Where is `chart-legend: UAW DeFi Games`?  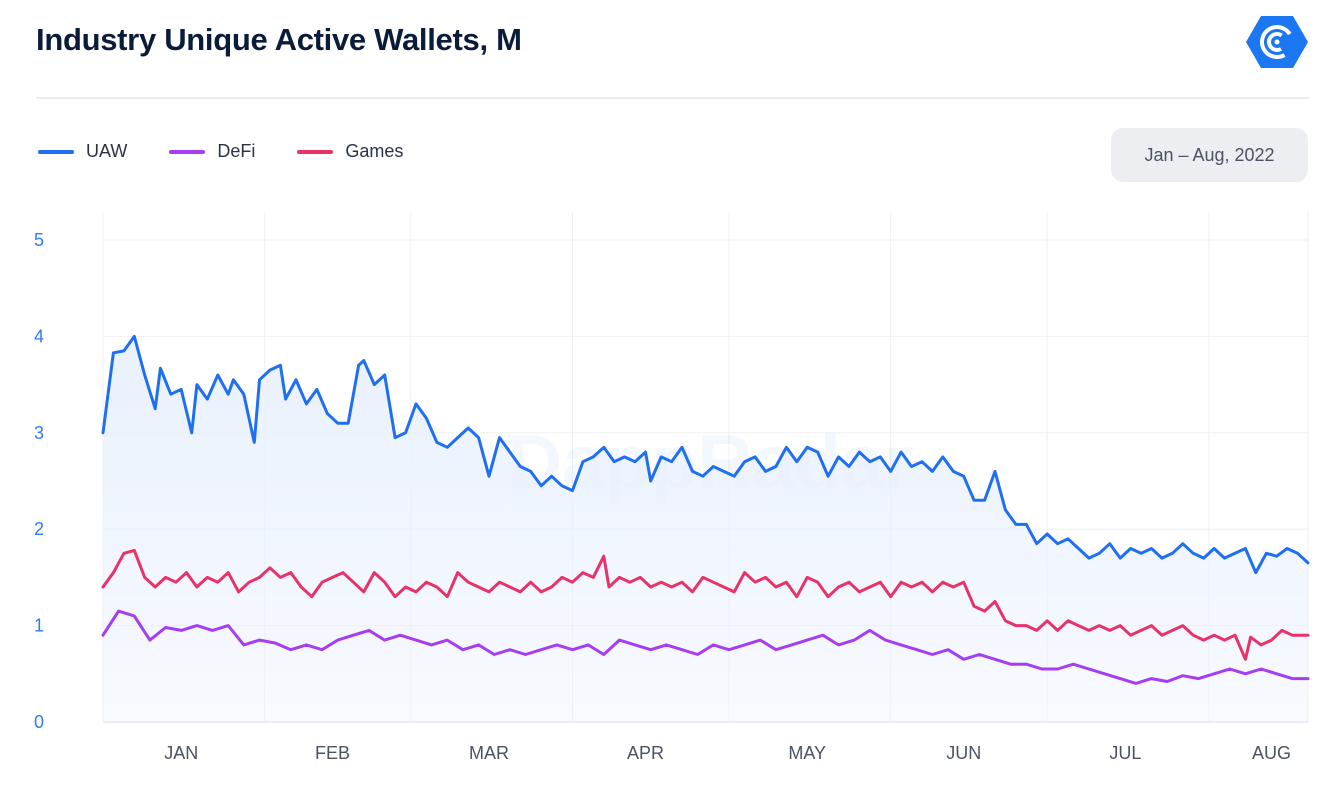
chart-legend: UAW DeFi Games is located at coordinates (241, 151).